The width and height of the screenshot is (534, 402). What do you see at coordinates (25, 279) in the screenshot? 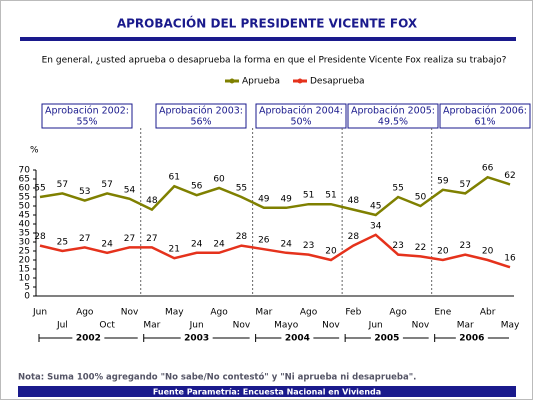
I see `y-tick-label: 10` at bounding box center [25, 279].